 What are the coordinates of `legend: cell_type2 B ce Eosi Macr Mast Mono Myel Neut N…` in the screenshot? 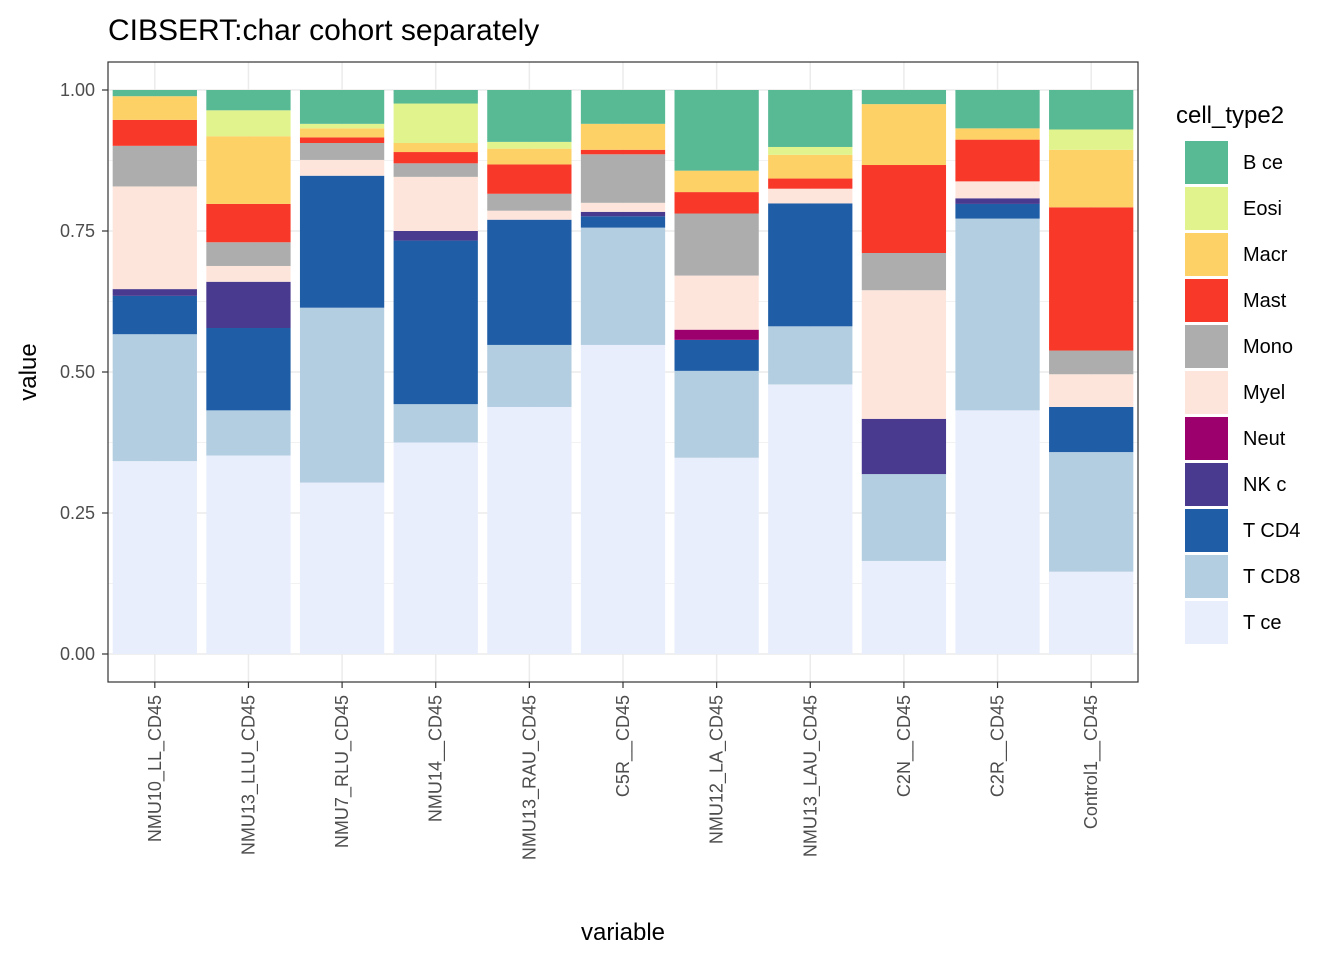 It's located at (1238, 373).